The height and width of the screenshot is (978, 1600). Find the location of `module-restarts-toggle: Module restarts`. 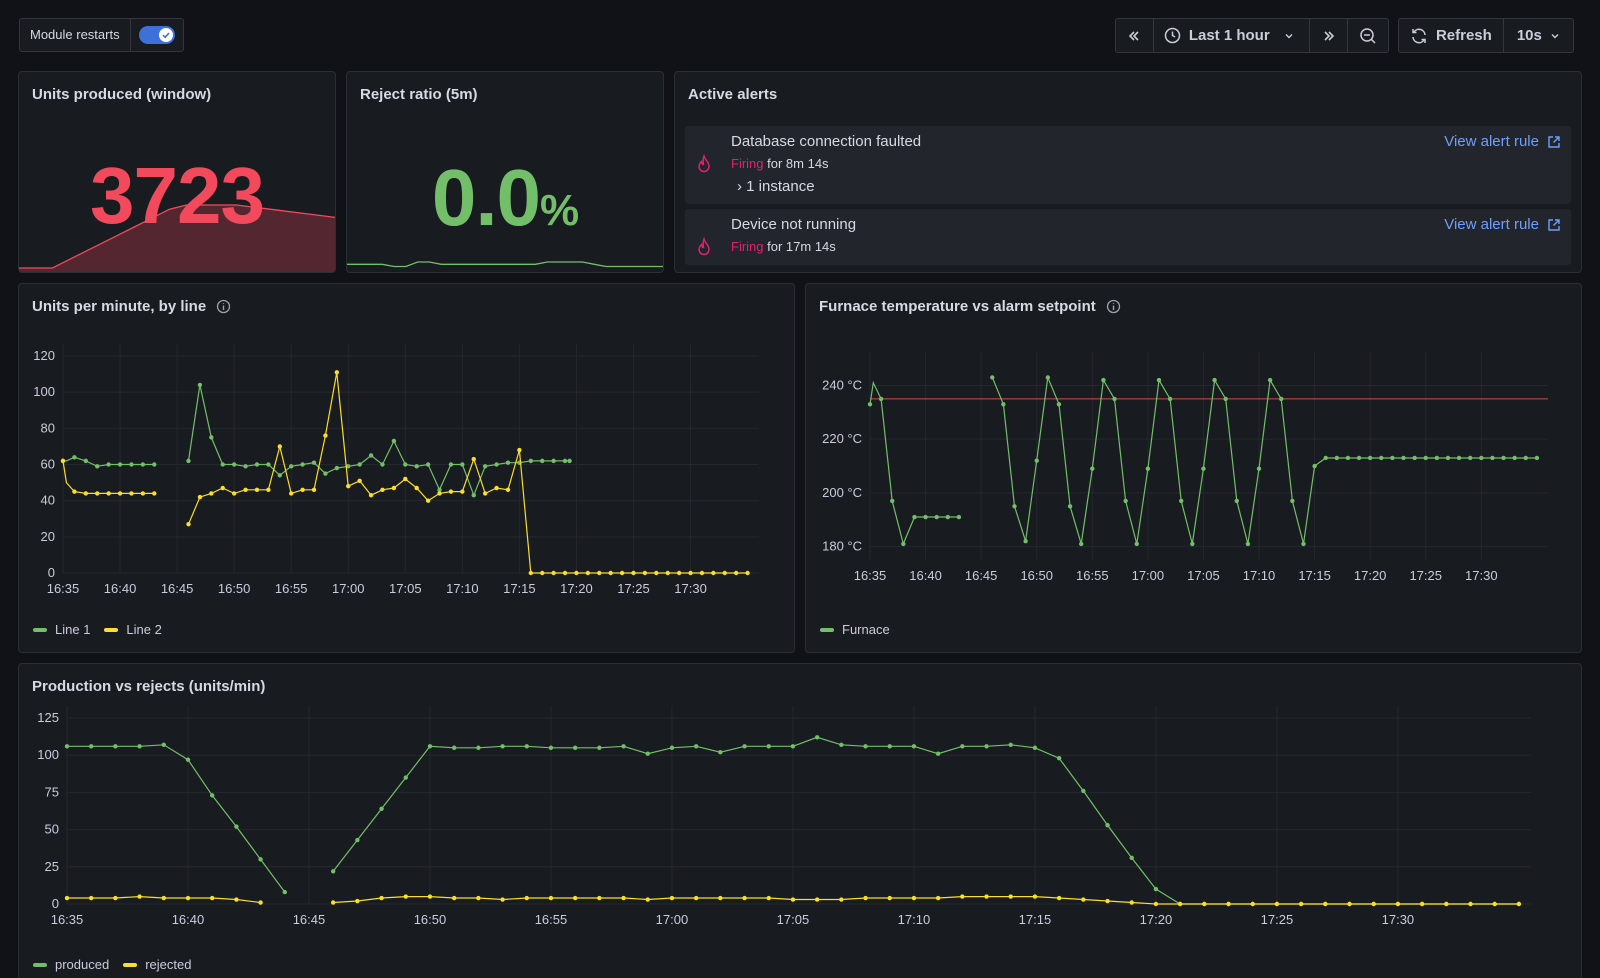

module-restarts-toggle: Module restarts is located at coordinates (101, 35).